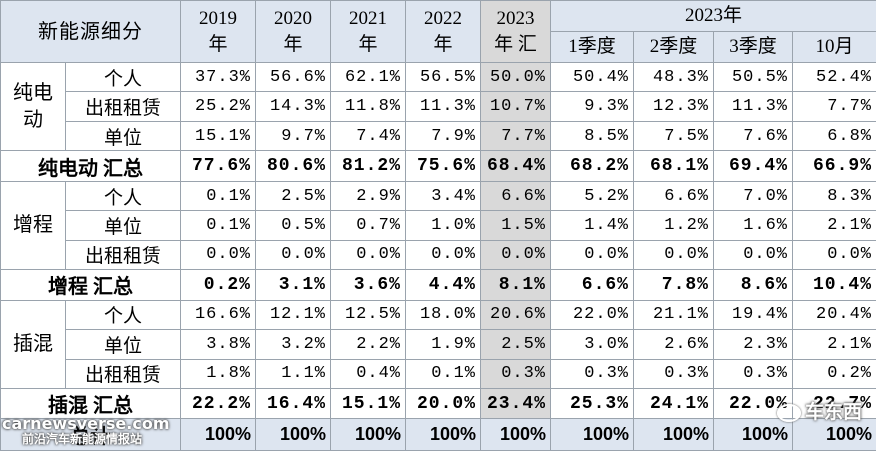 This screenshot has height=451, width=876. What do you see at coordinates (592, 136) in the screenshot?
I see `data-cell: 8.5%` at bounding box center [592, 136].